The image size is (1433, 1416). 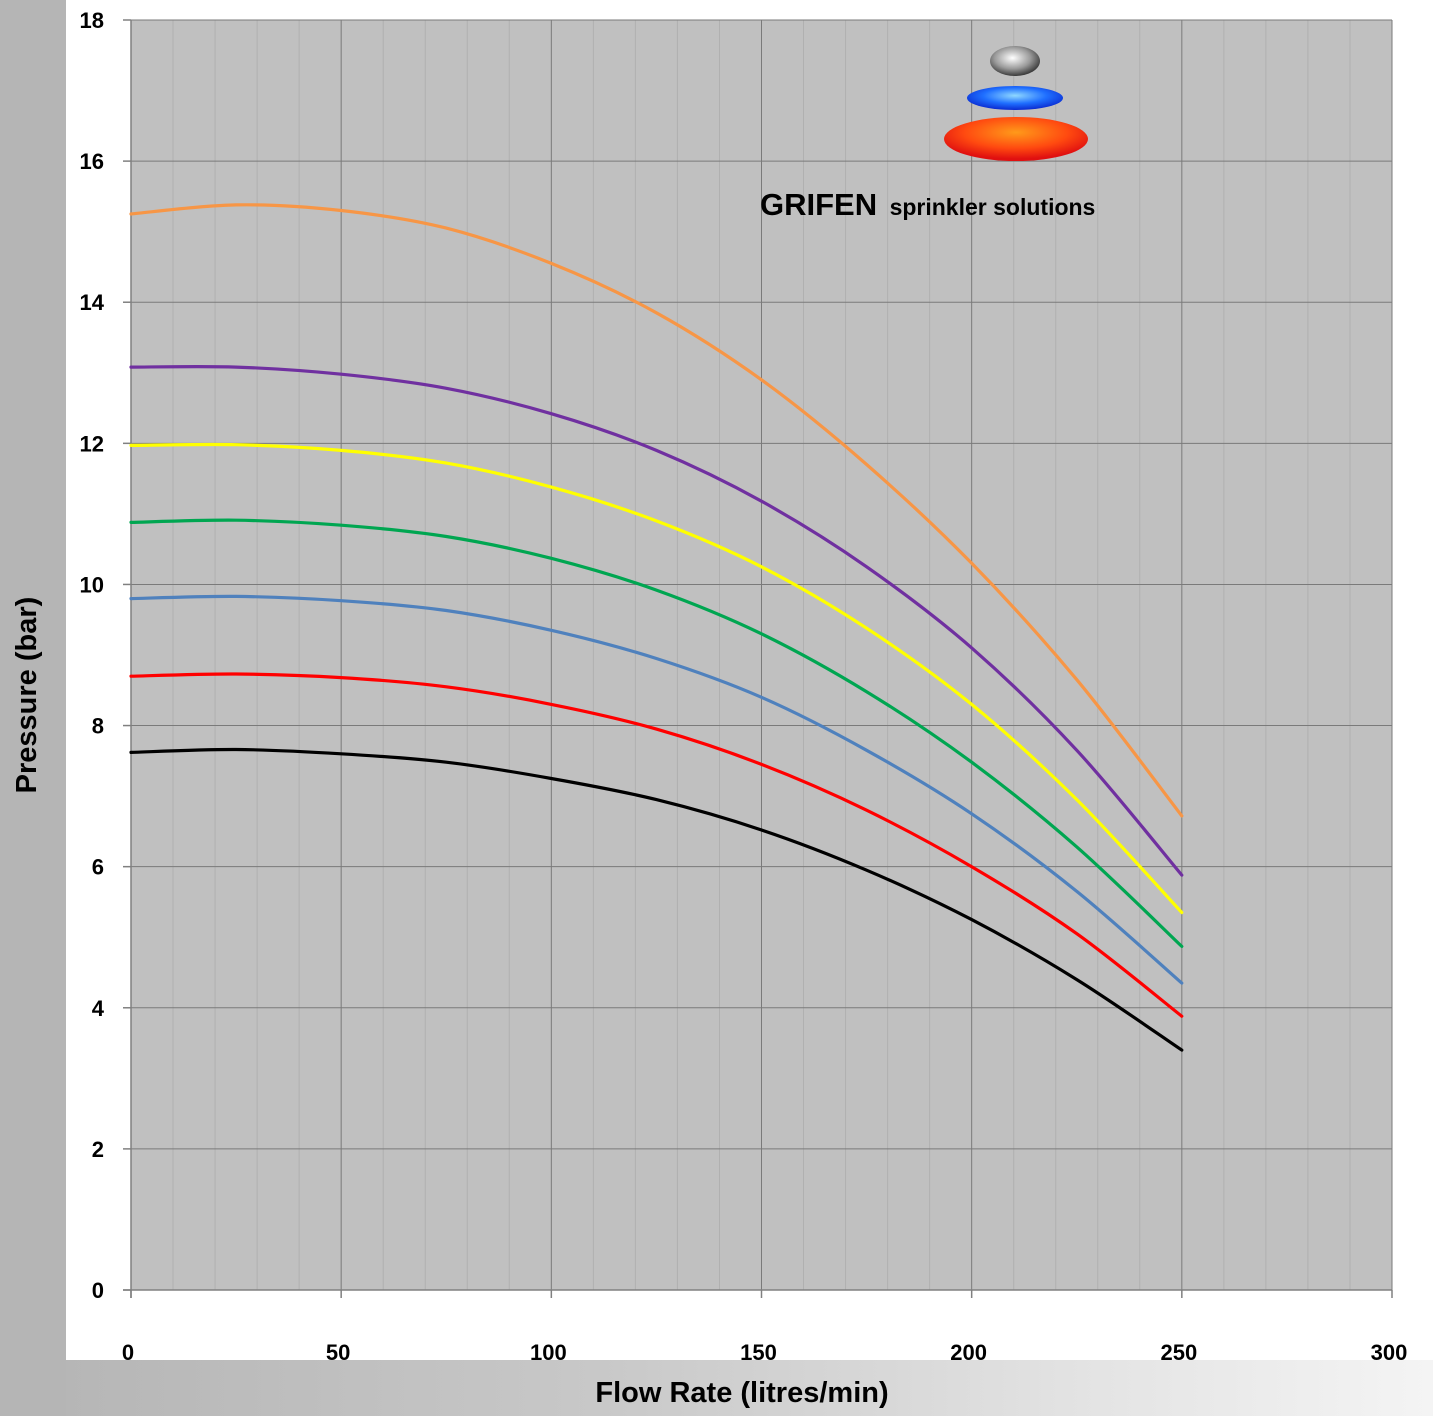 I want to click on left-band, so click(x=33, y=708).